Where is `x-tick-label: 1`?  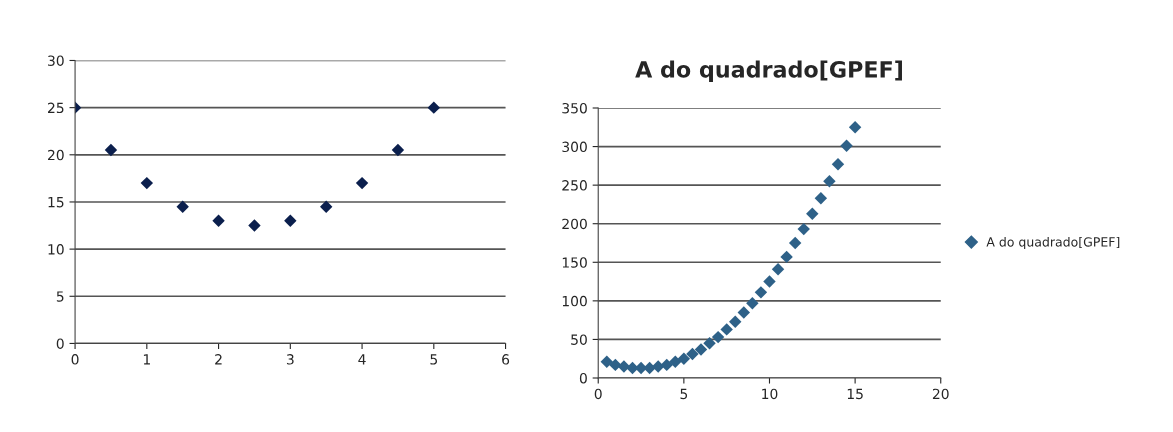
x-tick-label: 1 is located at coordinates (146, 359).